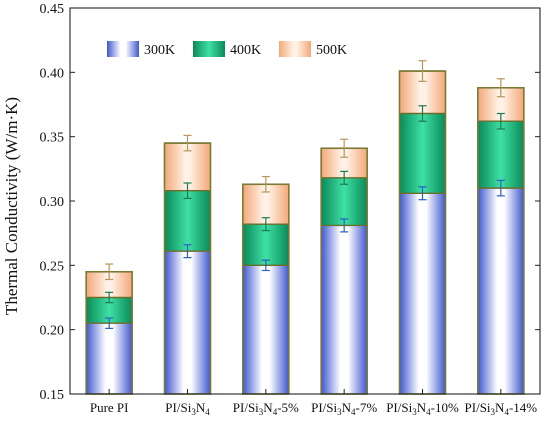 The width and height of the screenshot is (550, 423). What do you see at coordinates (295, 49) in the screenshot?
I see `legend-swatch-500k` at bounding box center [295, 49].